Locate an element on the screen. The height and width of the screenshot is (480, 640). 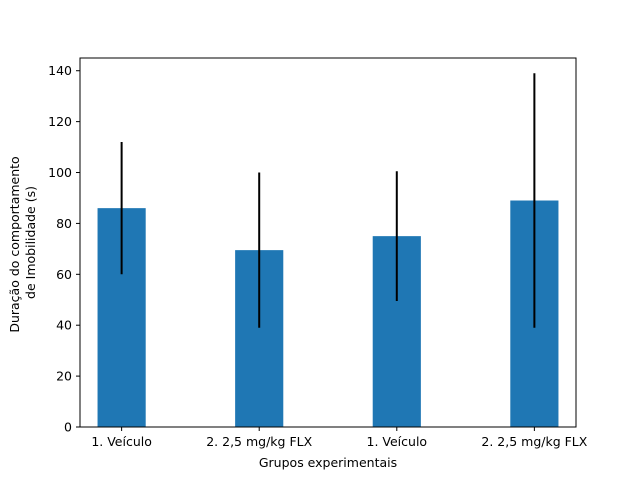
y-tick-label-140: 140 is located at coordinates (60, 70).